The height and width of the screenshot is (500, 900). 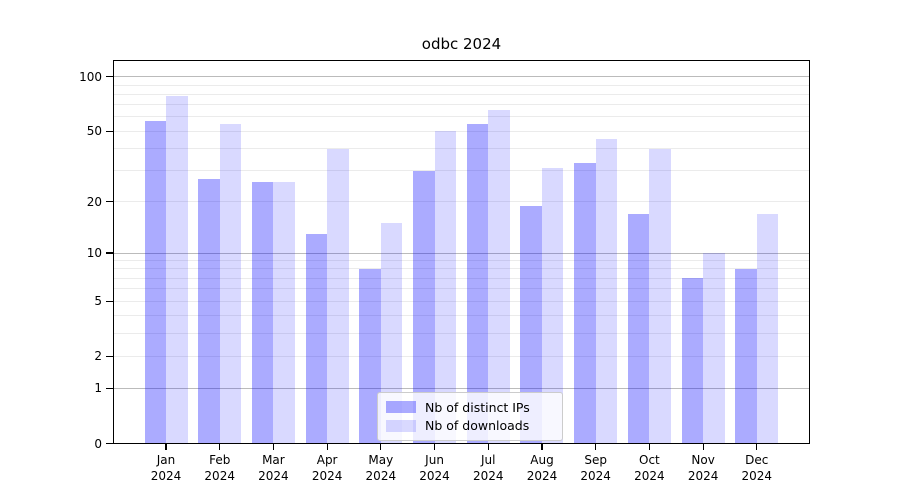 I want to click on bar-distinct-ips-nov, so click(x=692, y=361).